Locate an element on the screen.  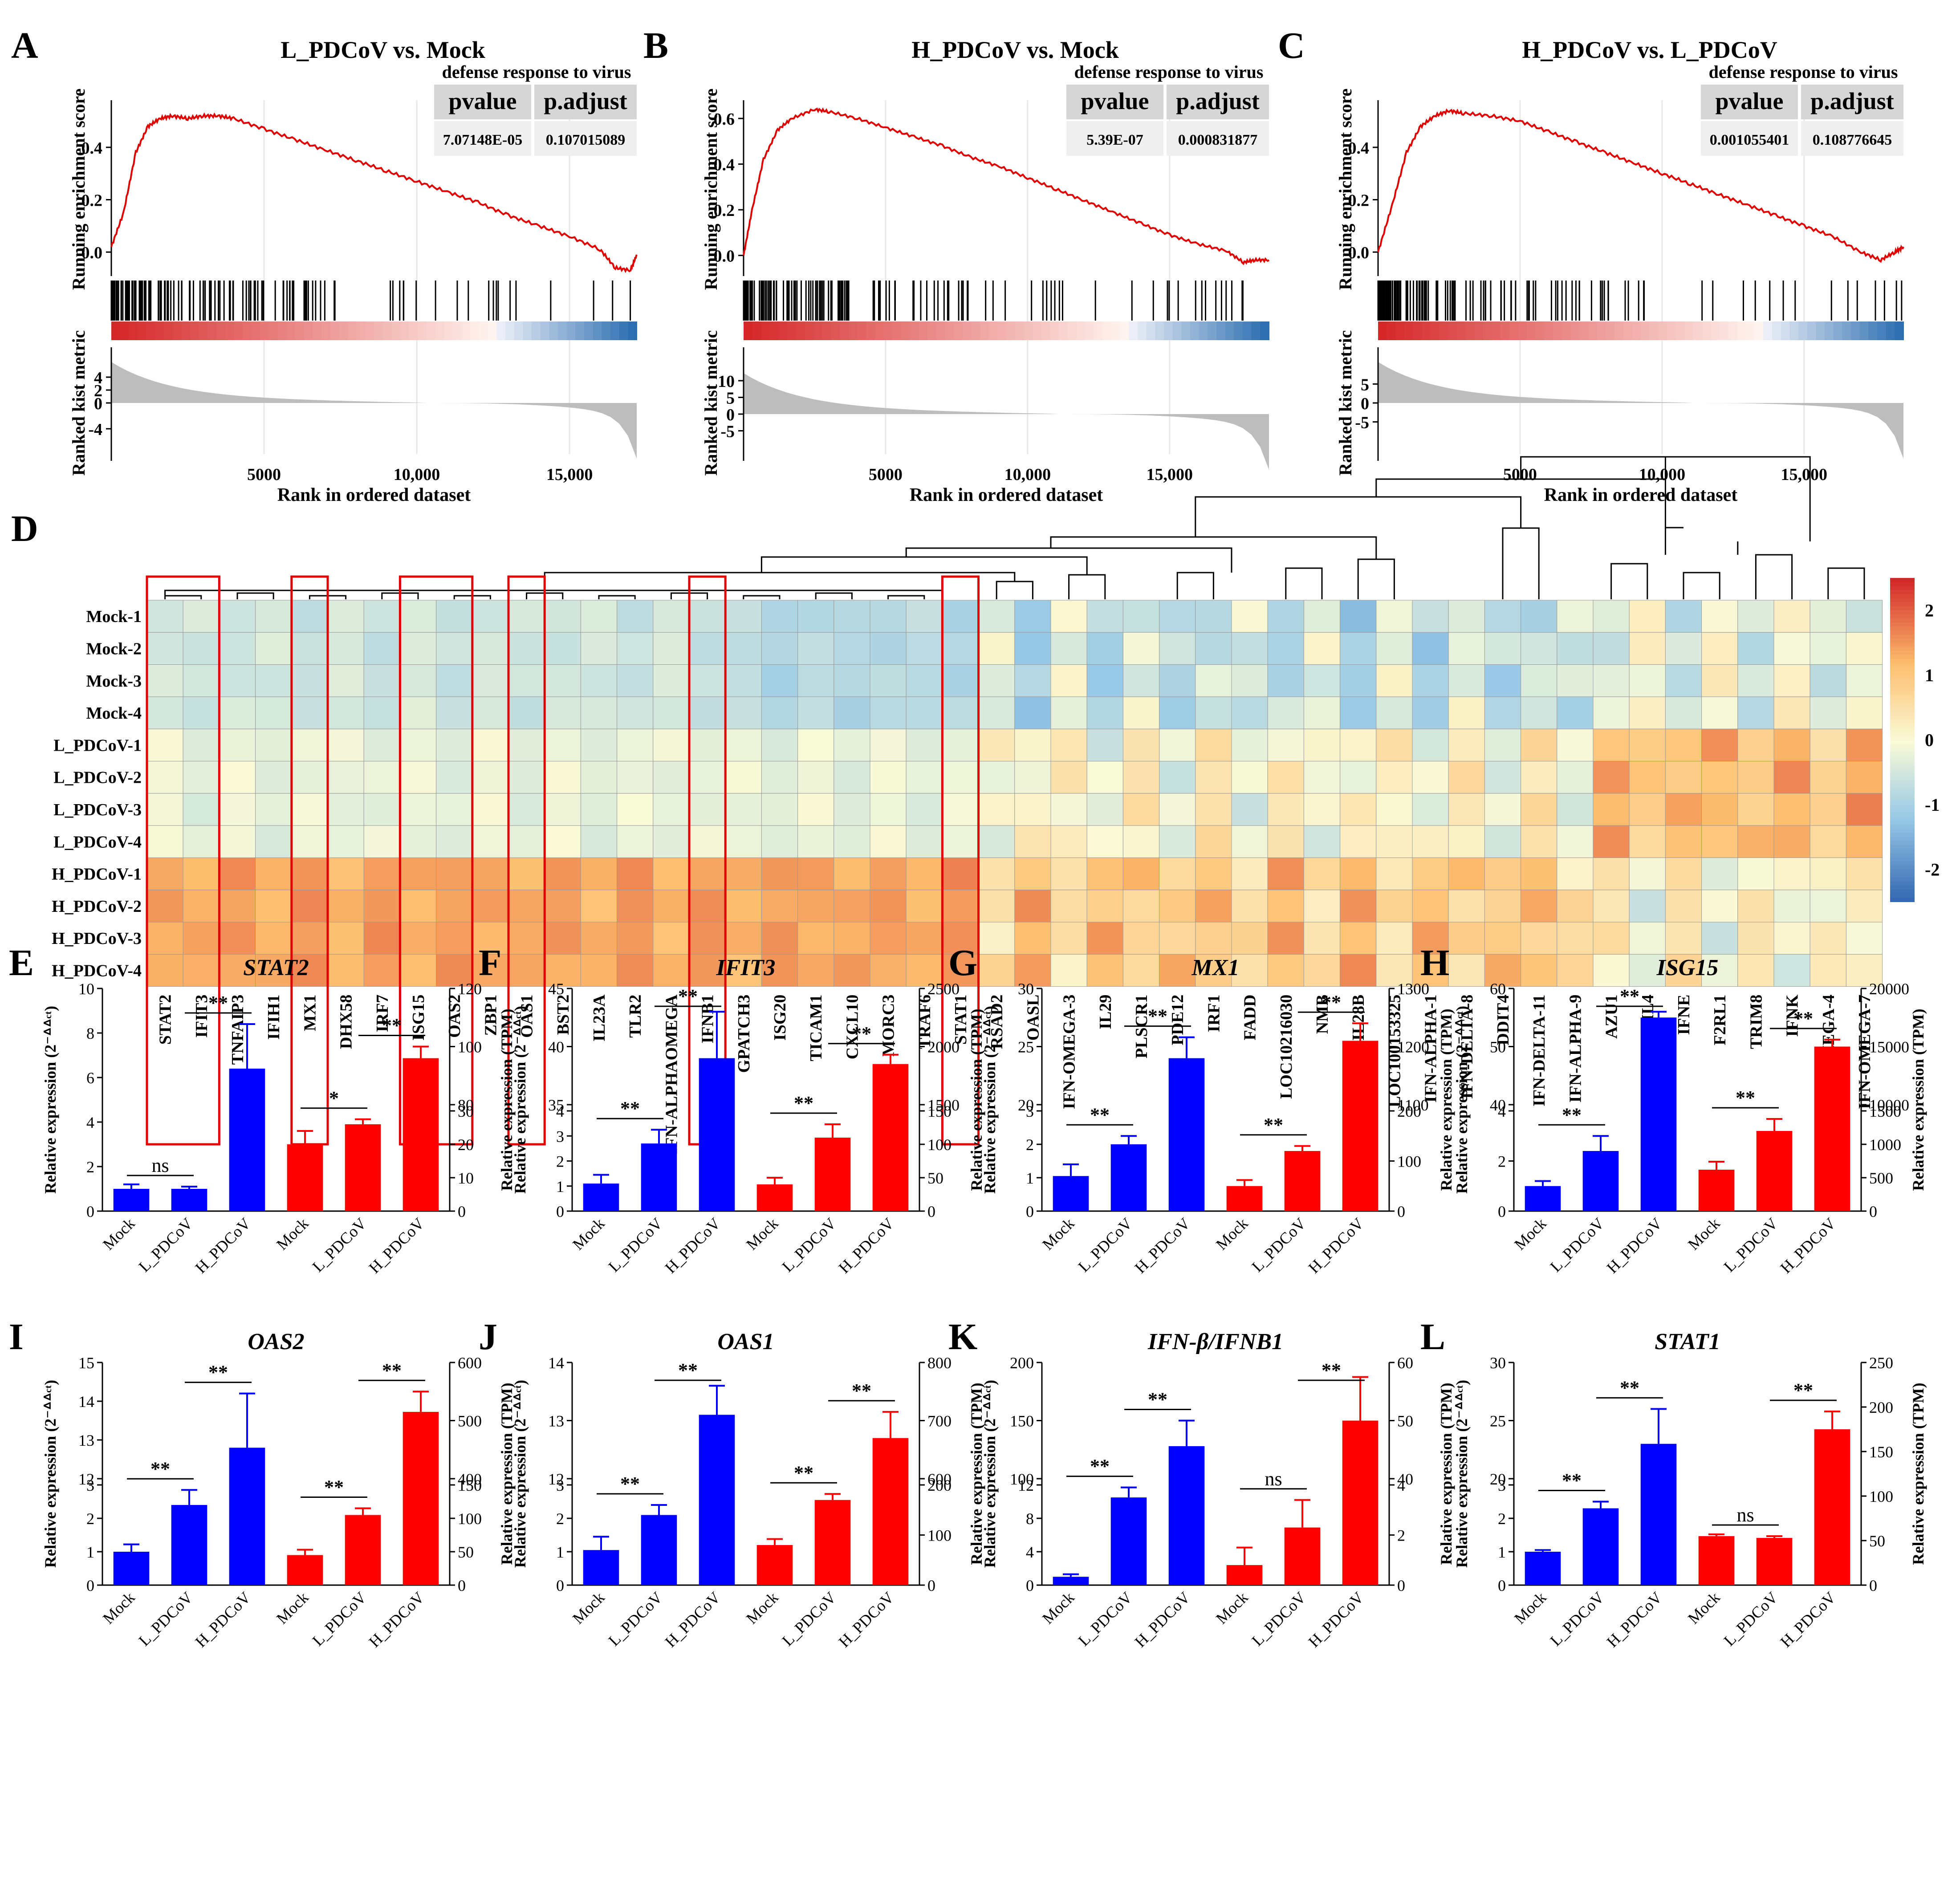
heatmap-col-label: ISG20 is located at coordinates (780, 1018).